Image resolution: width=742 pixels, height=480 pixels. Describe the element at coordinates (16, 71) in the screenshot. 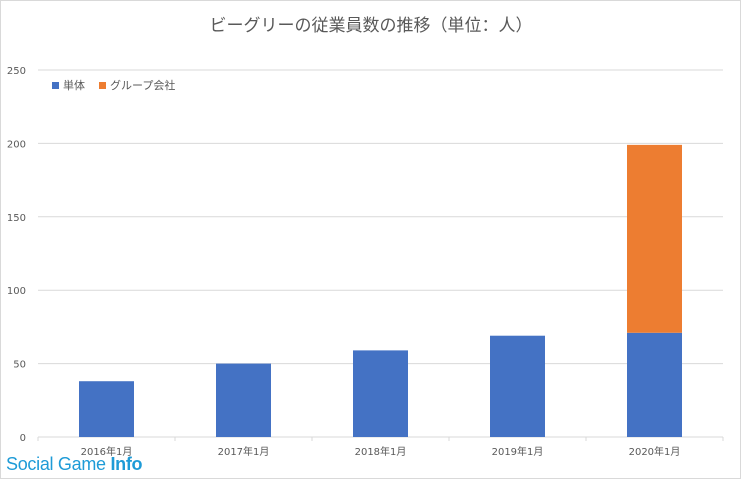

I see `y-tick-label: 250` at that location.